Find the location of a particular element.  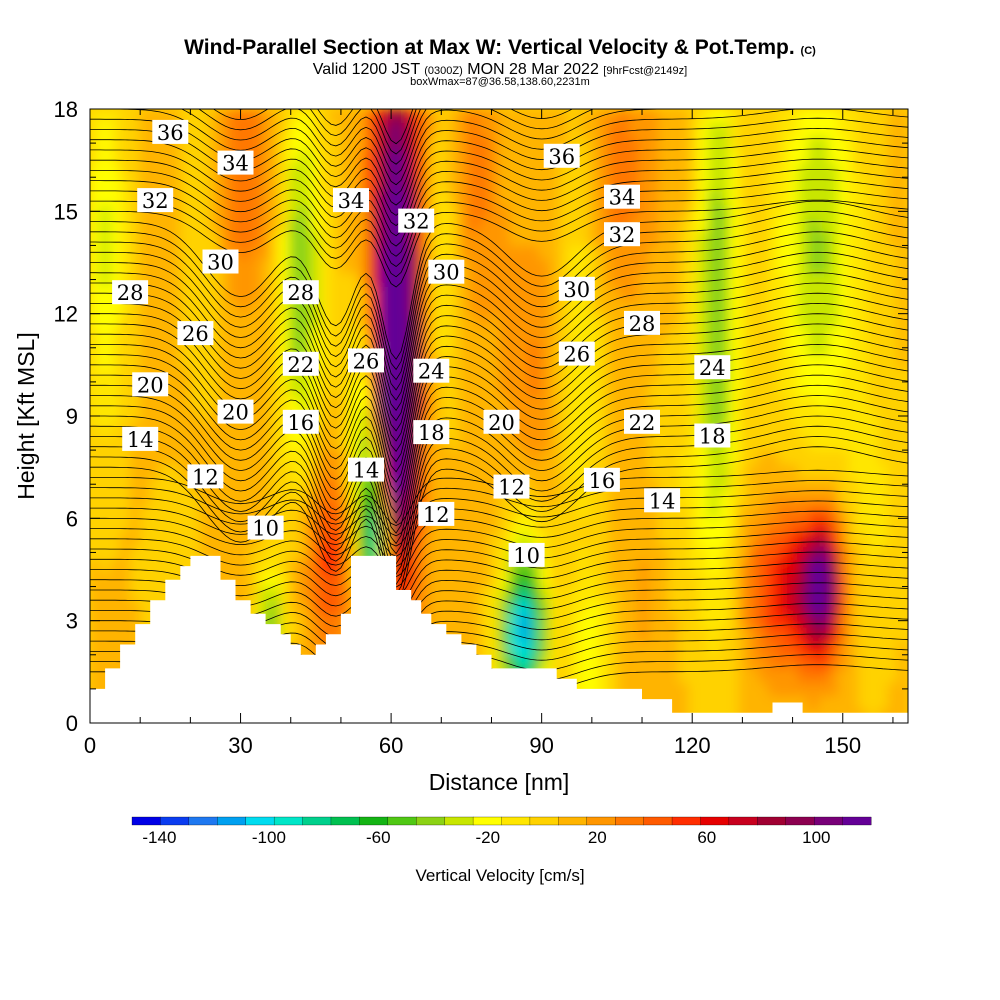

contour-label: 16 is located at coordinates (601, 480).